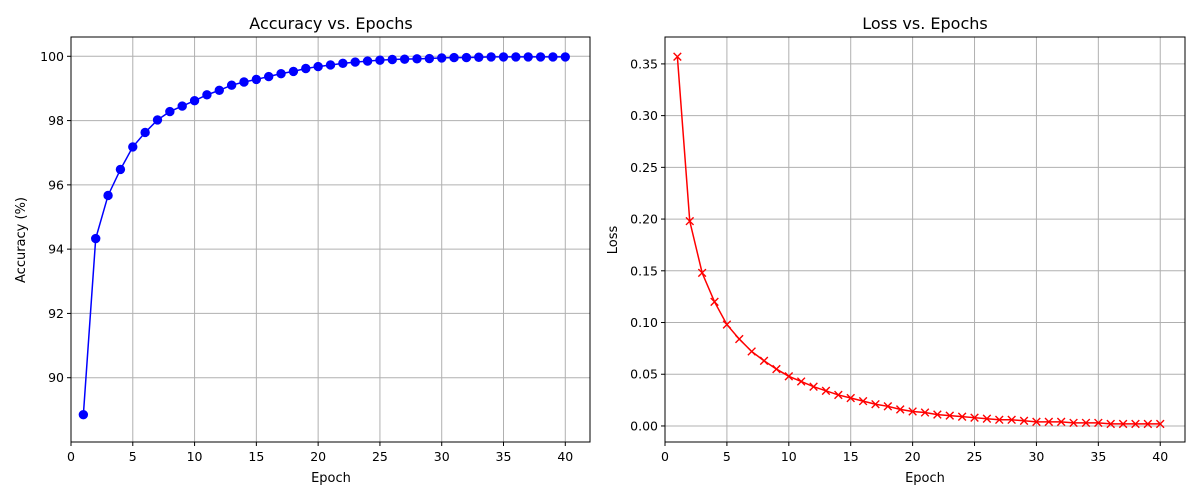 Image resolution: width=1200 pixels, height=504 pixels. I want to click on y-tick-label: 0.30, so click(644, 115).